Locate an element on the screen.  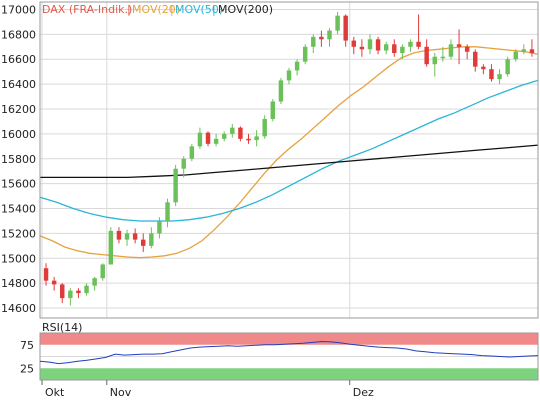
y-tick-label: 15200 is located at coordinates (18, 233).